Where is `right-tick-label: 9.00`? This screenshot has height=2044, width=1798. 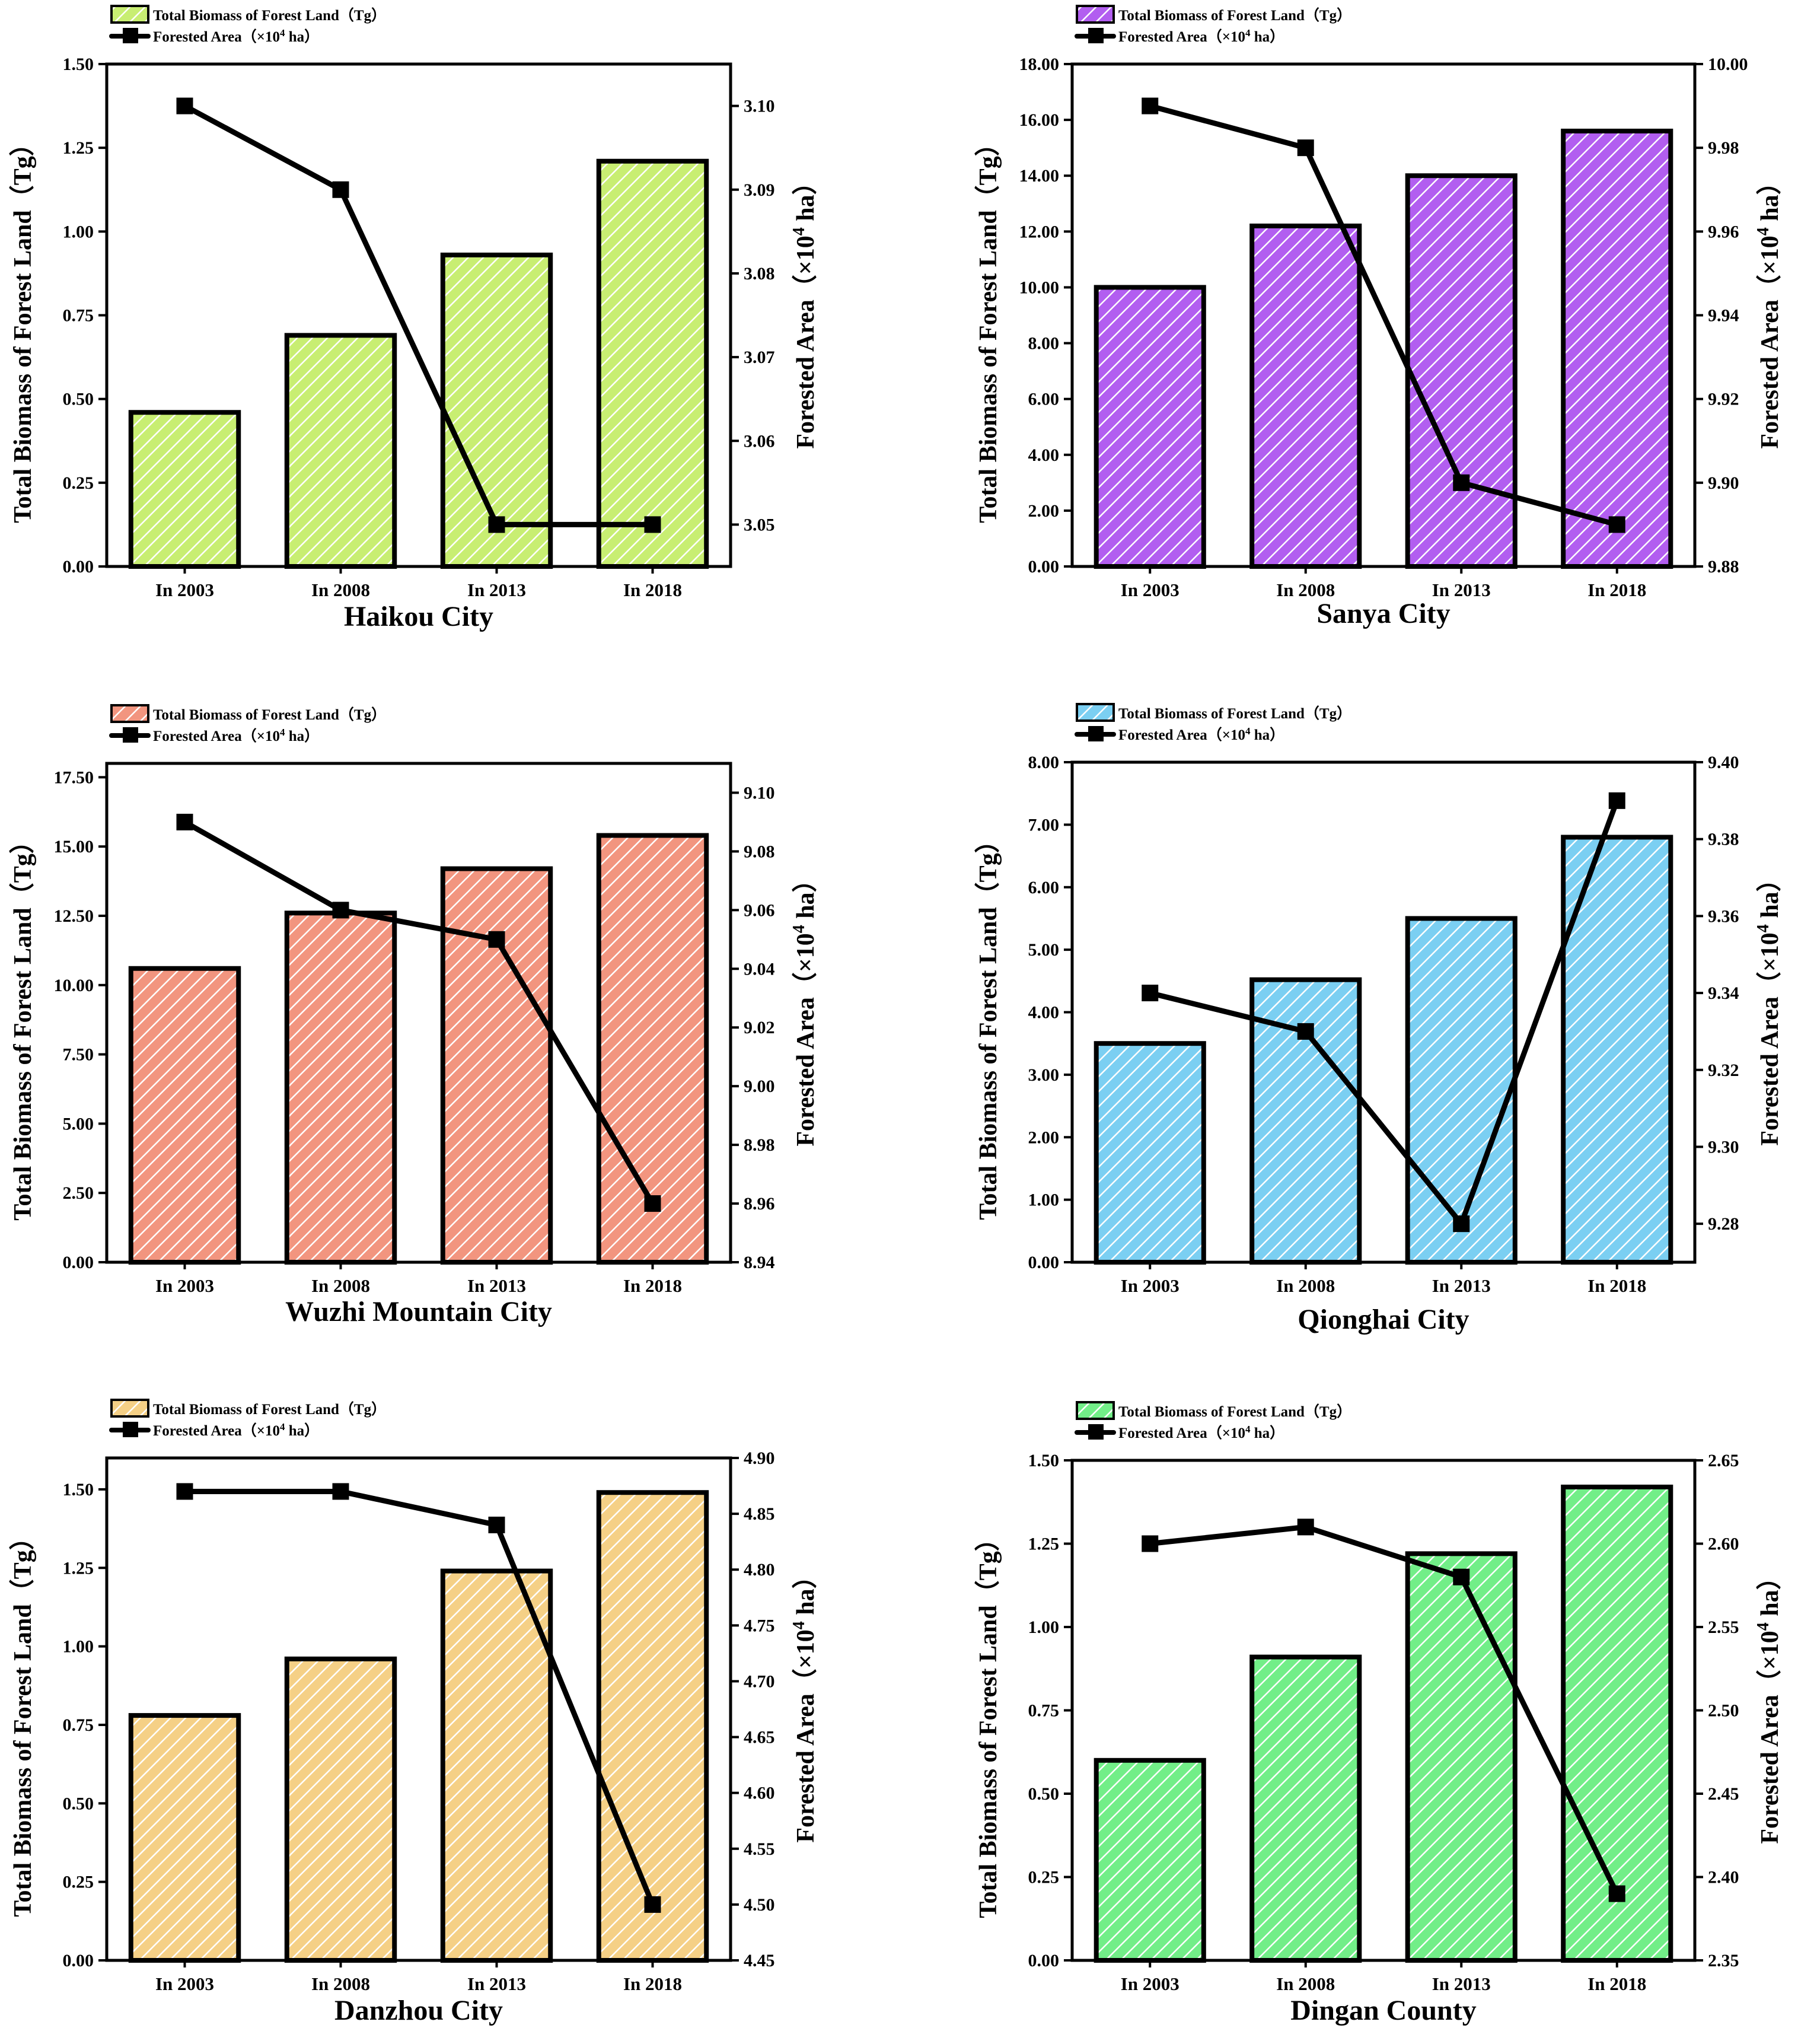 right-tick-label: 9.00 is located at coordinates (759, 1086).